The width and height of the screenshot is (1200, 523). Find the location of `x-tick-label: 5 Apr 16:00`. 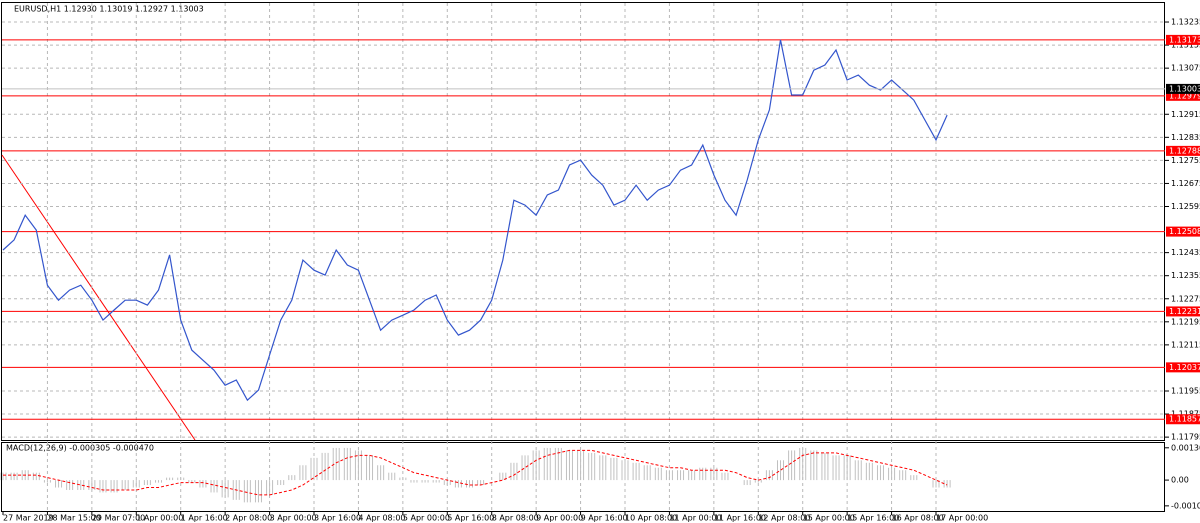

x-tick-label: 5 Apr 16:00 is located at coordinates (470, 518).